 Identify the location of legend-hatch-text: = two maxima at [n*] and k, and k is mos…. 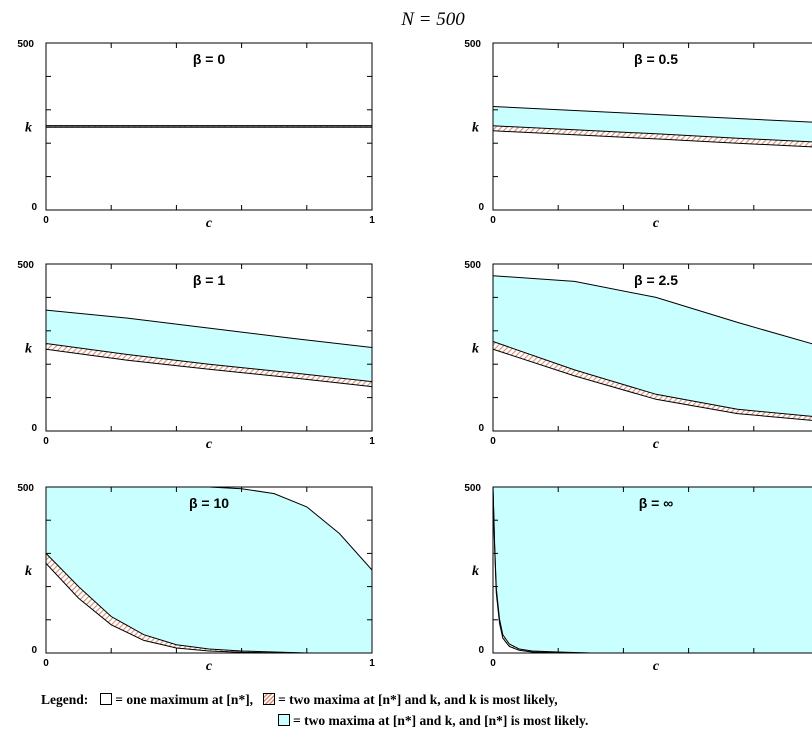
(418, 699).